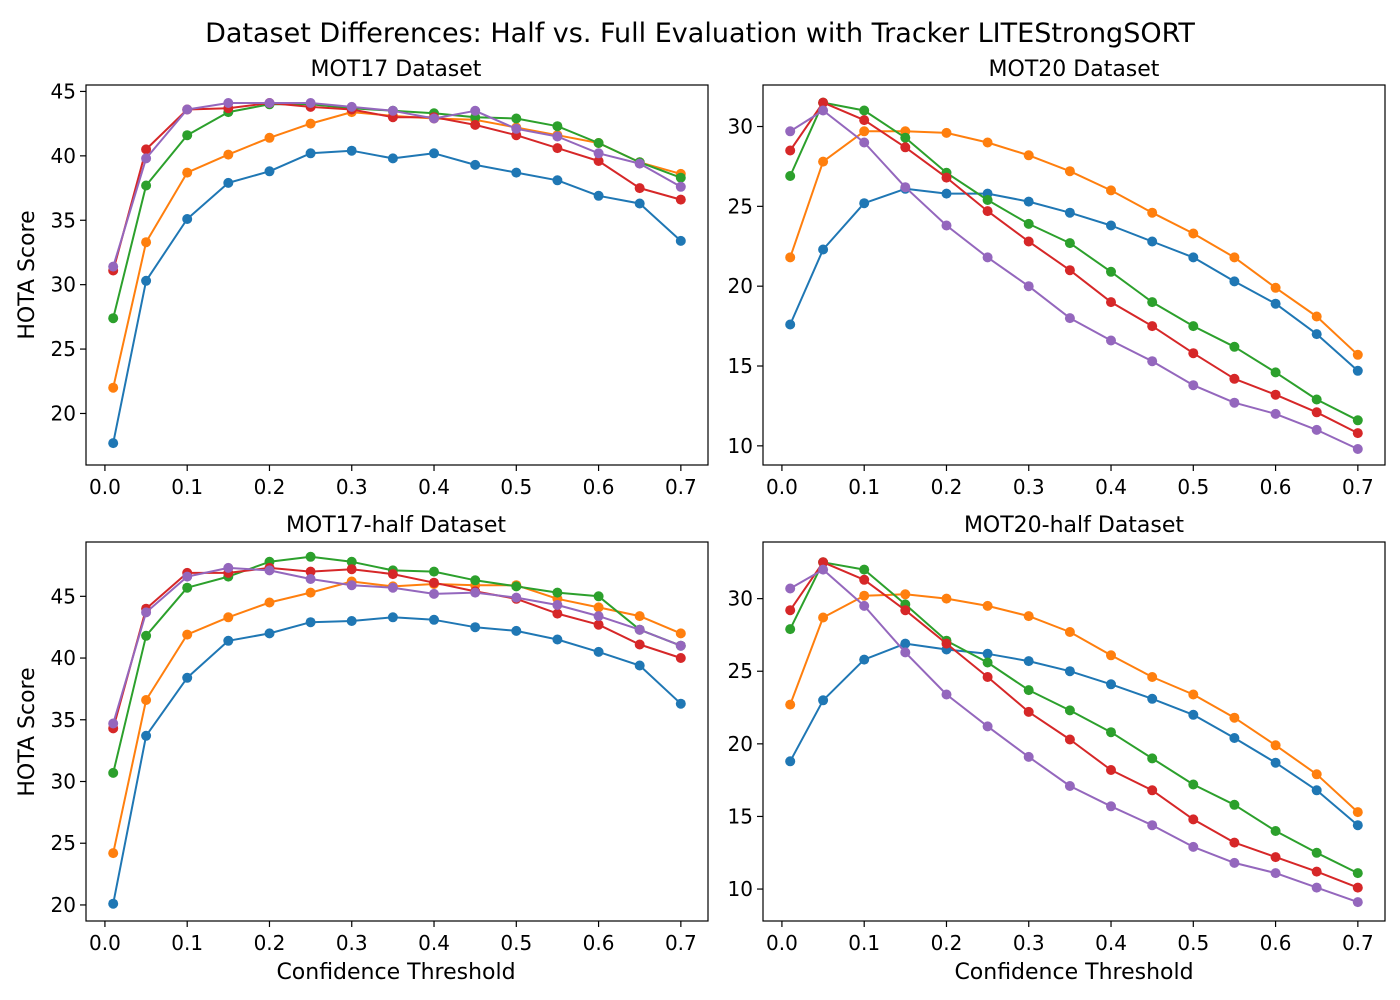 Image resolution: width=1400 pixels, height=1000 pixels. Describe the element at coordinates (740, 671) in the screenshot. I see `y-tick-label: 25` at that location.